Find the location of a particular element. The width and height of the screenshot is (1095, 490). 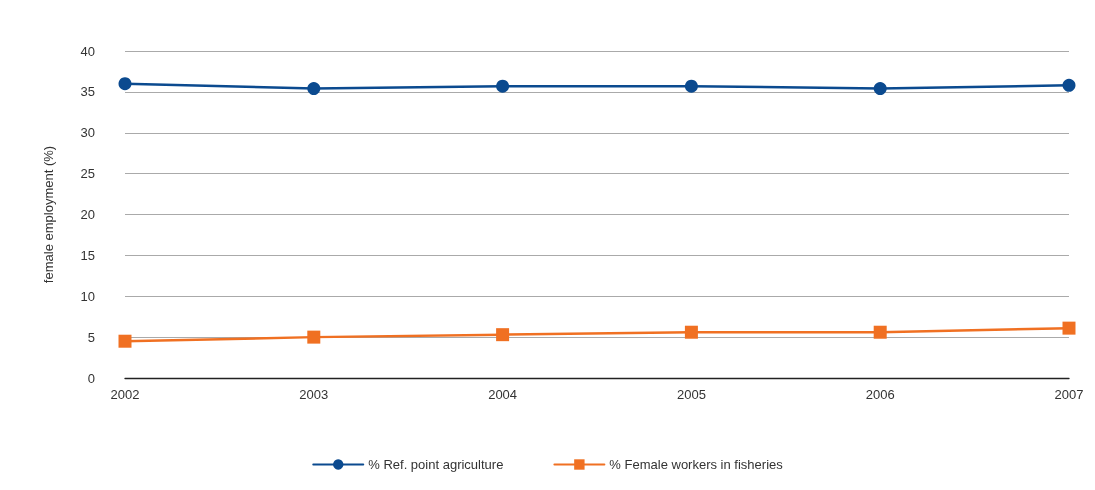

x-tick-label: 2002 is located at coordinates (125, 394).